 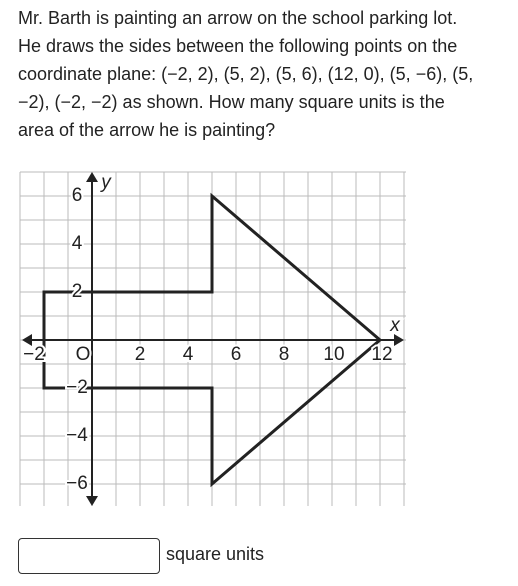 I want to click on x-axis-label: x, so click(x=395, y=325).